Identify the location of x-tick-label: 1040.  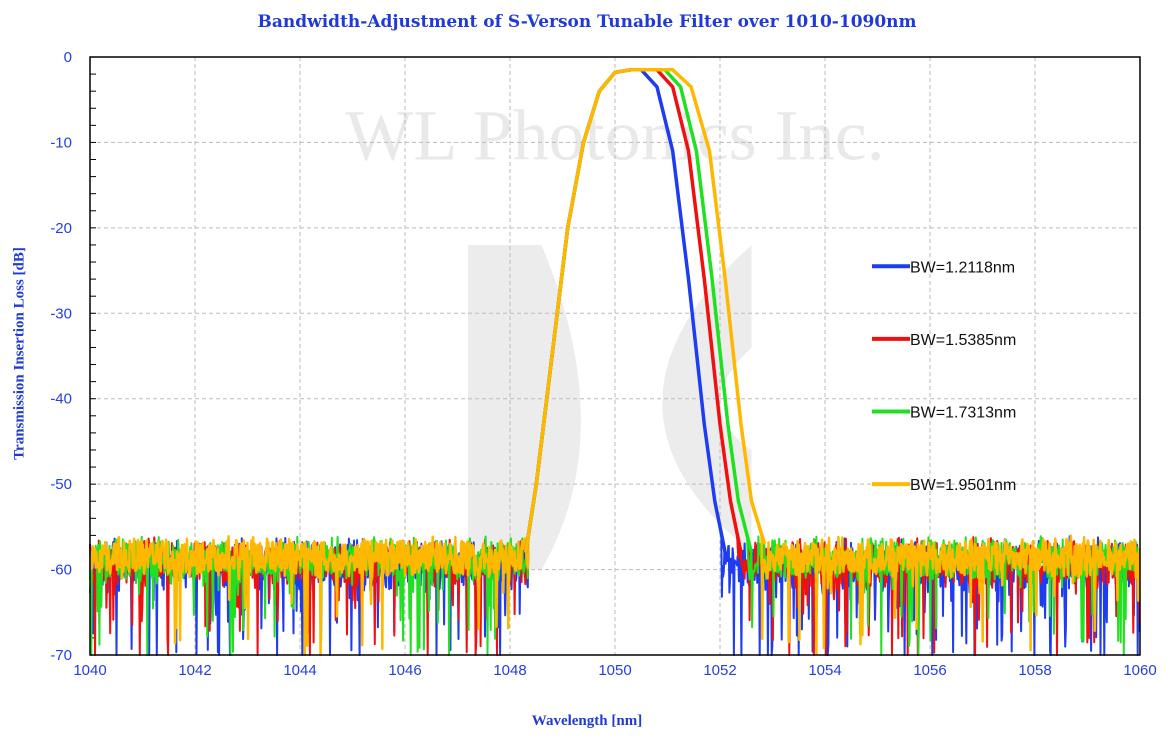
(89, 670).